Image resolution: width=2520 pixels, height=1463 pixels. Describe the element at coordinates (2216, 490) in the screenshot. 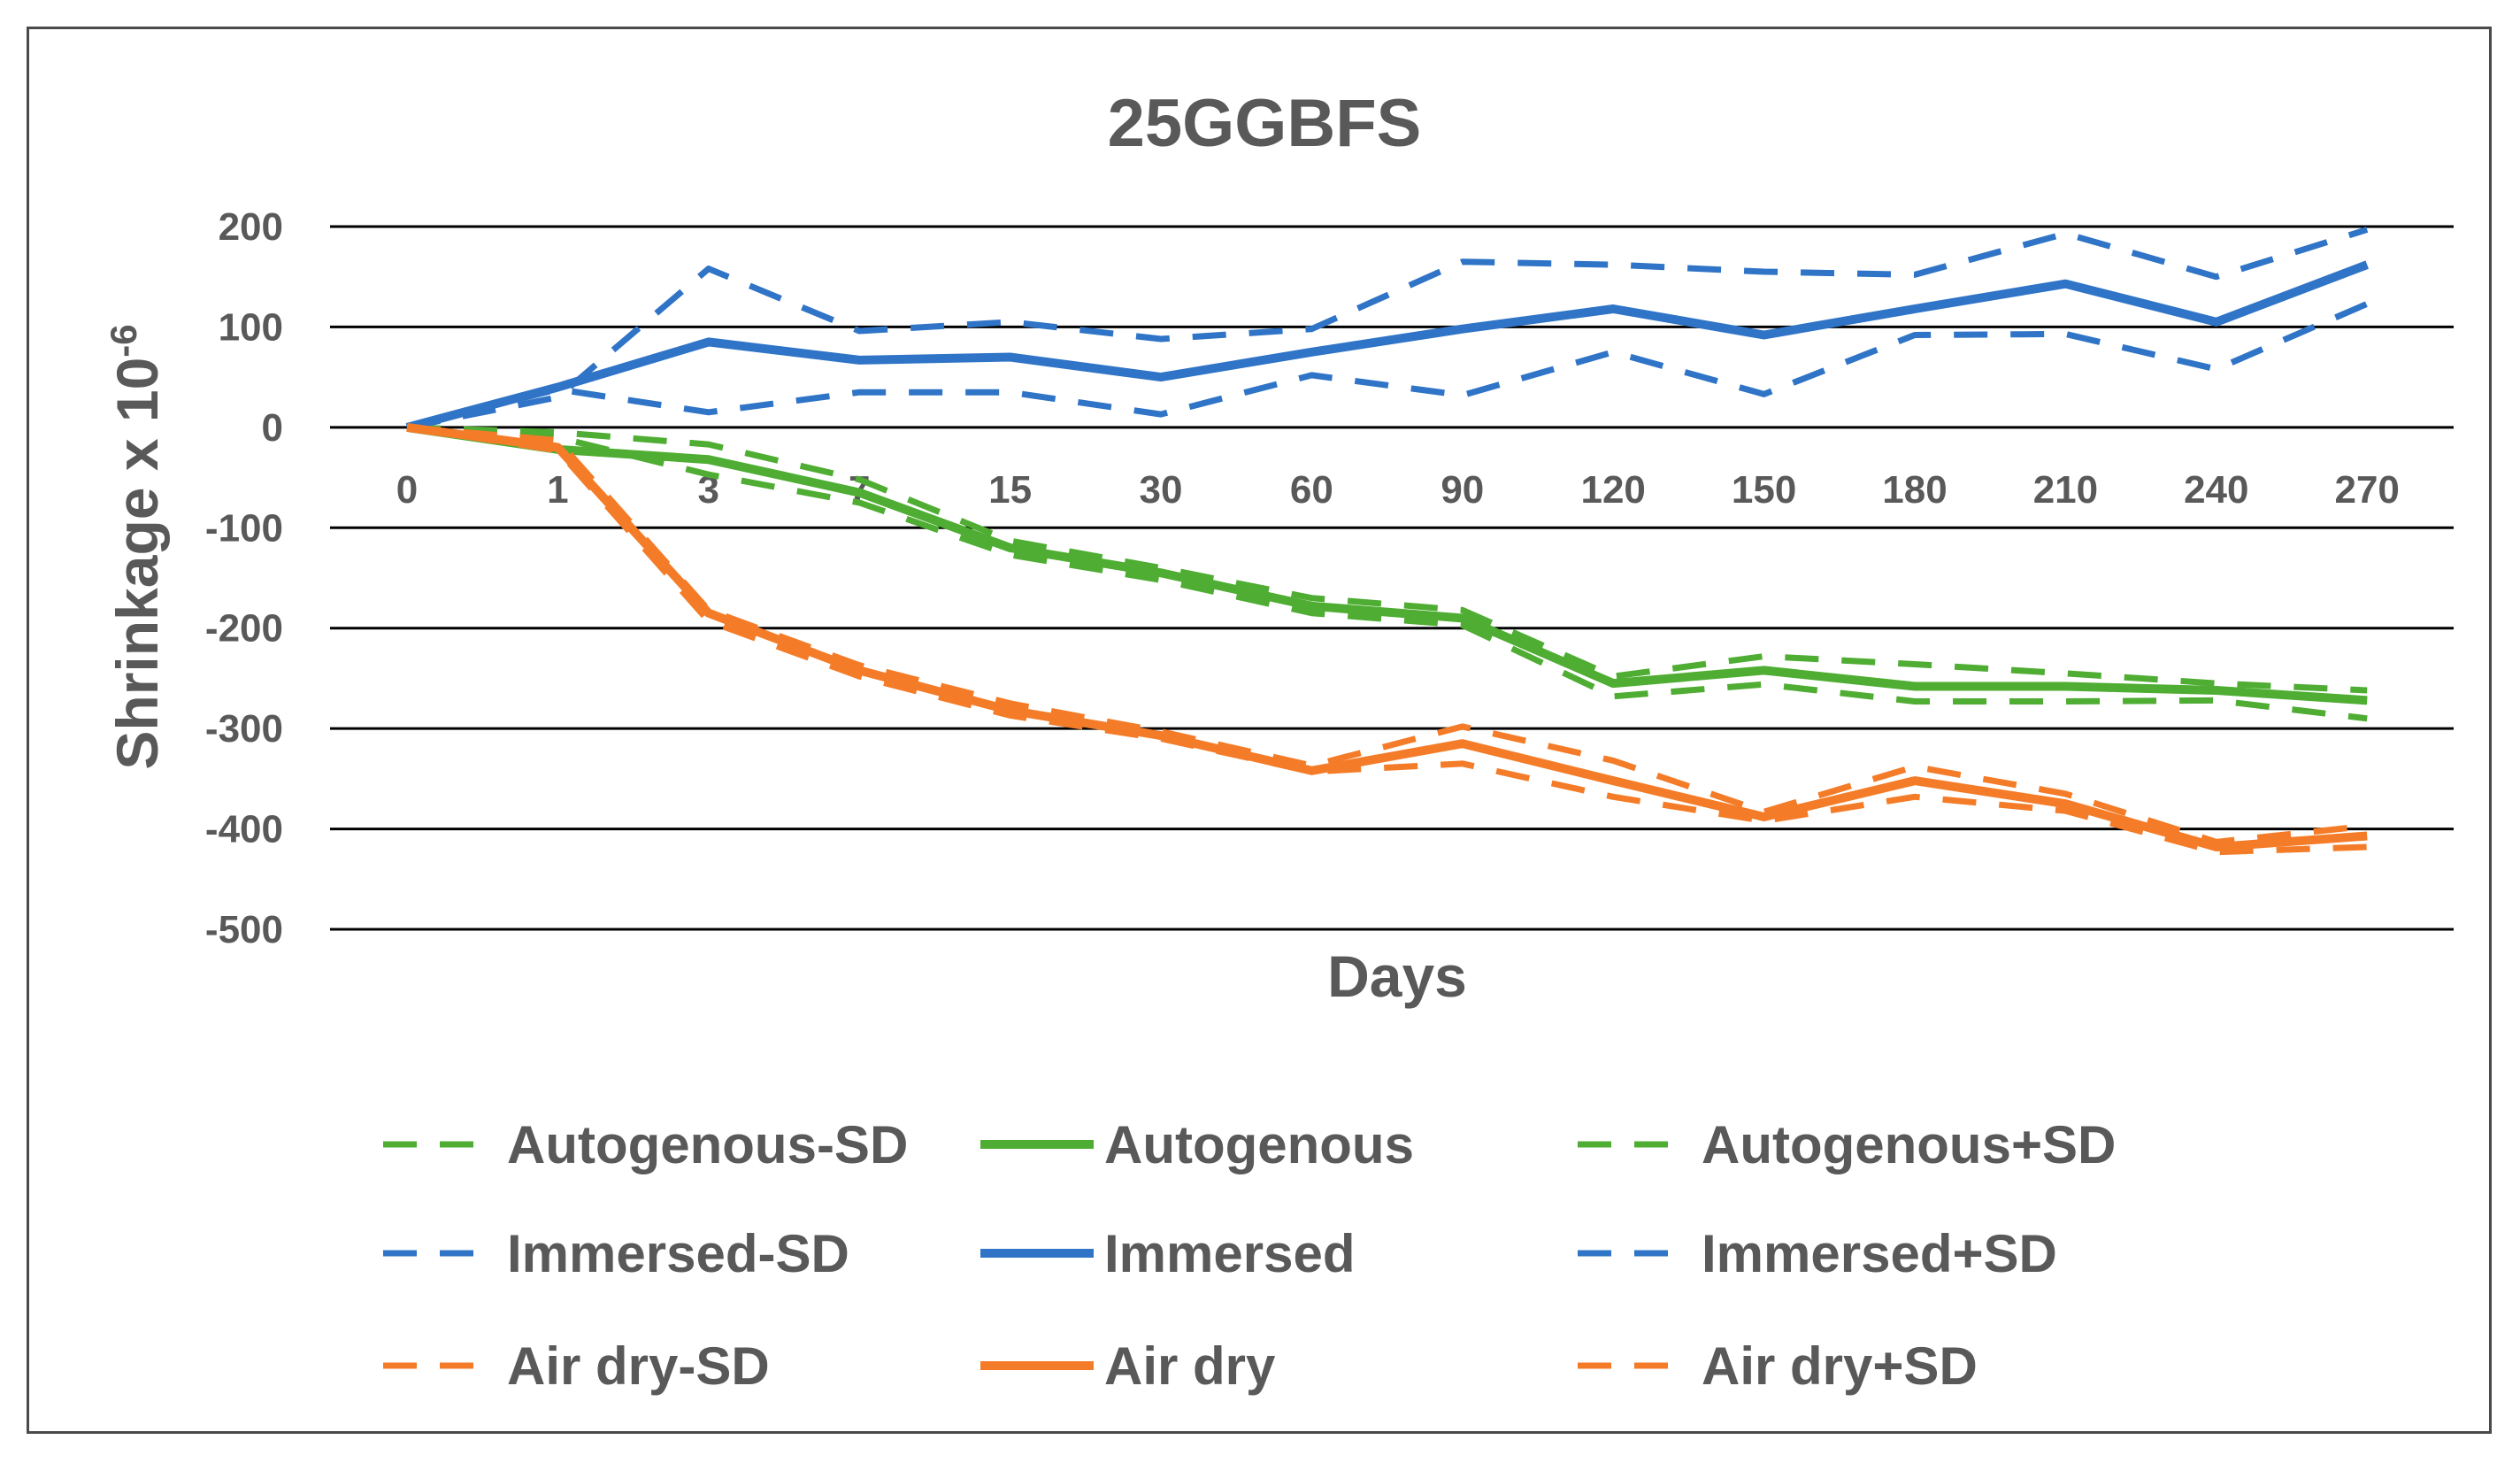

I see `x-tick-label: 240` at that location.